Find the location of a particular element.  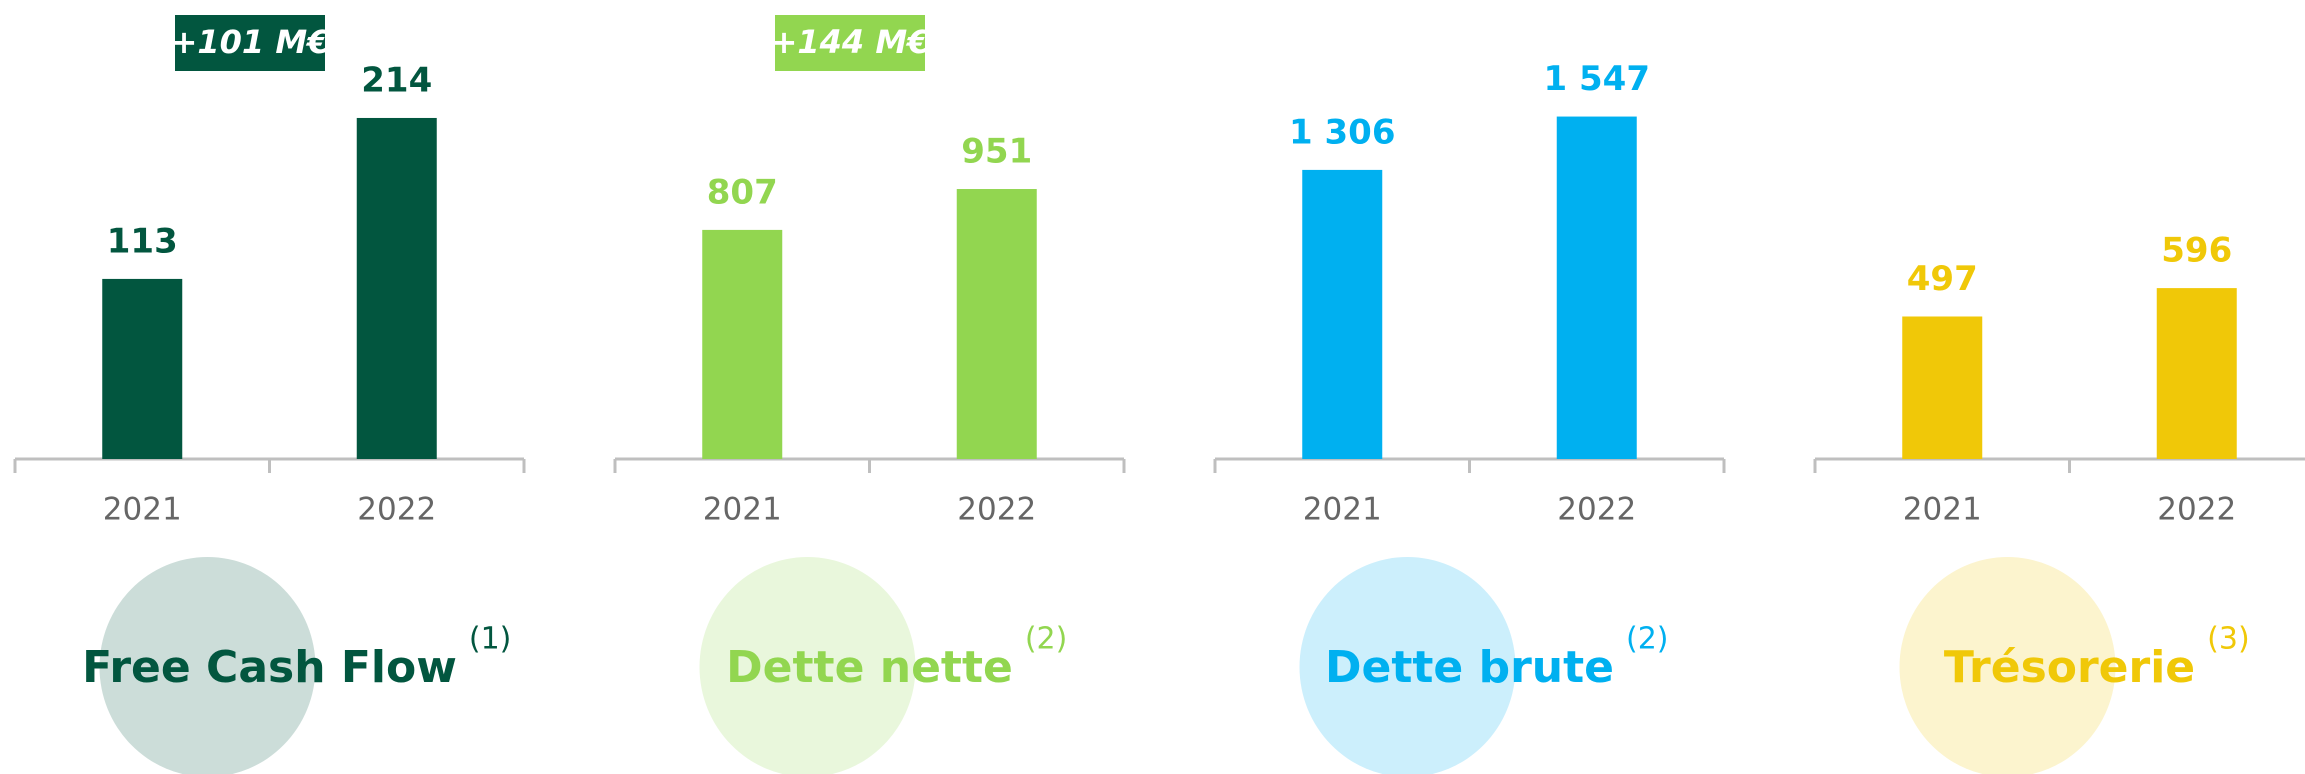

chart-title: Free Cash Flow is located at coordinates (269, 667).